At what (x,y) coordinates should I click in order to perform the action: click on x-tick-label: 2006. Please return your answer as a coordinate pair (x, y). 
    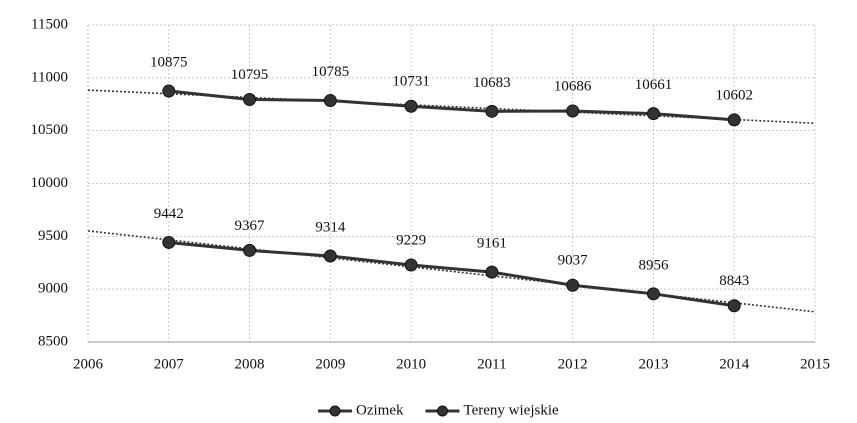
    Looking at the image, I should click on (88, 364).